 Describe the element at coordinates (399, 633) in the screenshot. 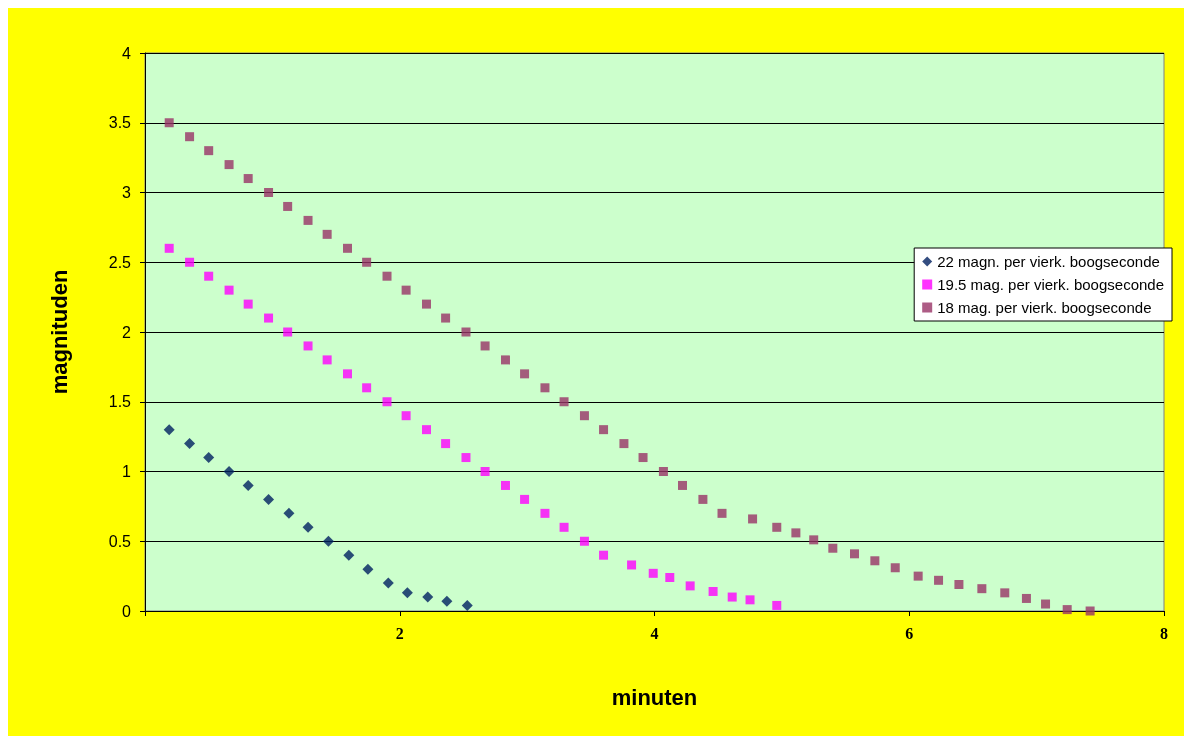

I see `x-tick-label: 2` at that location.